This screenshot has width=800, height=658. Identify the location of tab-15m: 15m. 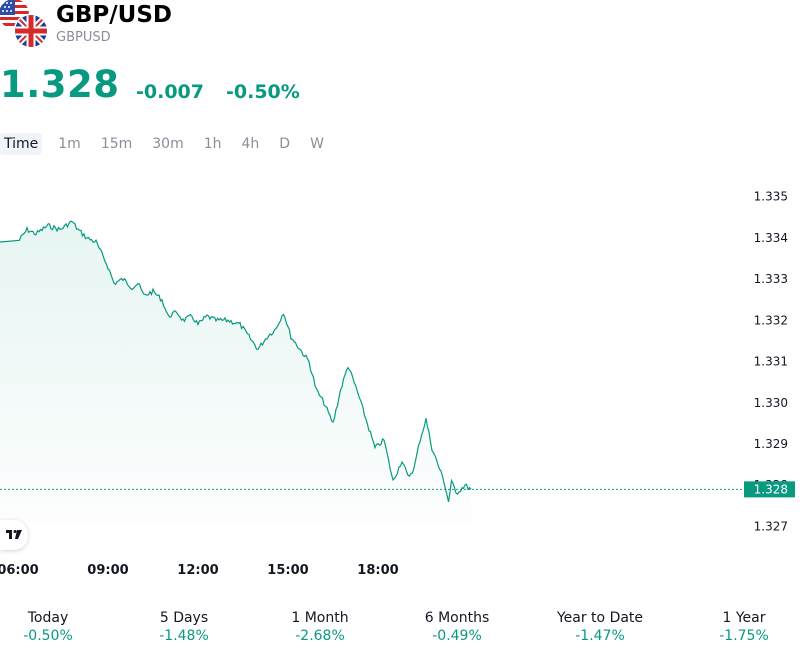
(116, 144).